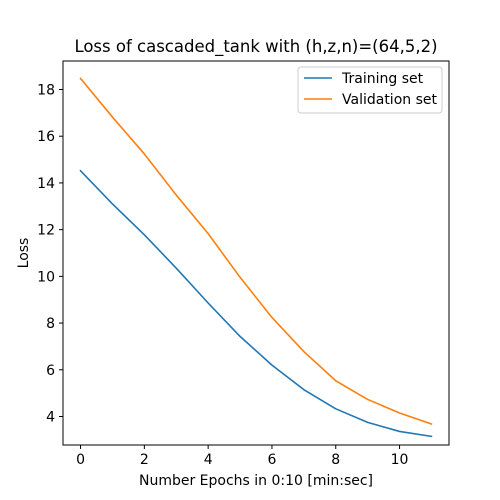 The image size is (500, 500). Describe the element at coordinates (50, 324) in the screenshot. I see `y-tick-label: 8` at that location.